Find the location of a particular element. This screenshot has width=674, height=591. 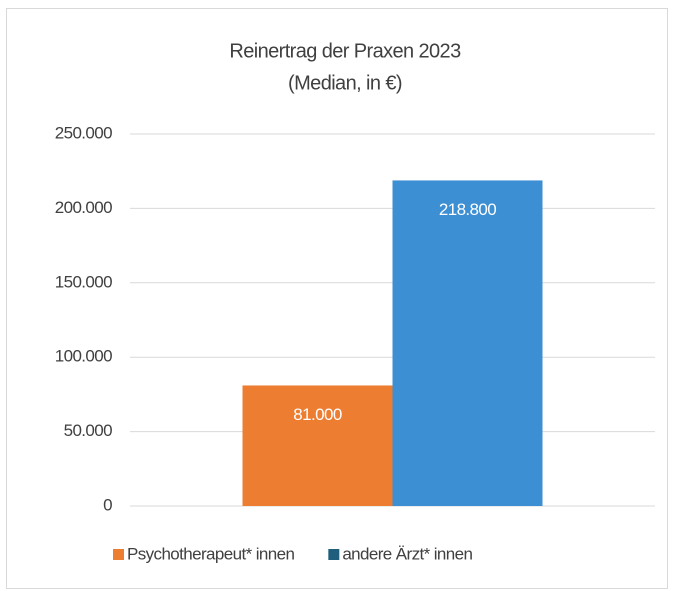

chart-title: Reinertrag der Praxen 2023 is located at coordinates (345, 51).